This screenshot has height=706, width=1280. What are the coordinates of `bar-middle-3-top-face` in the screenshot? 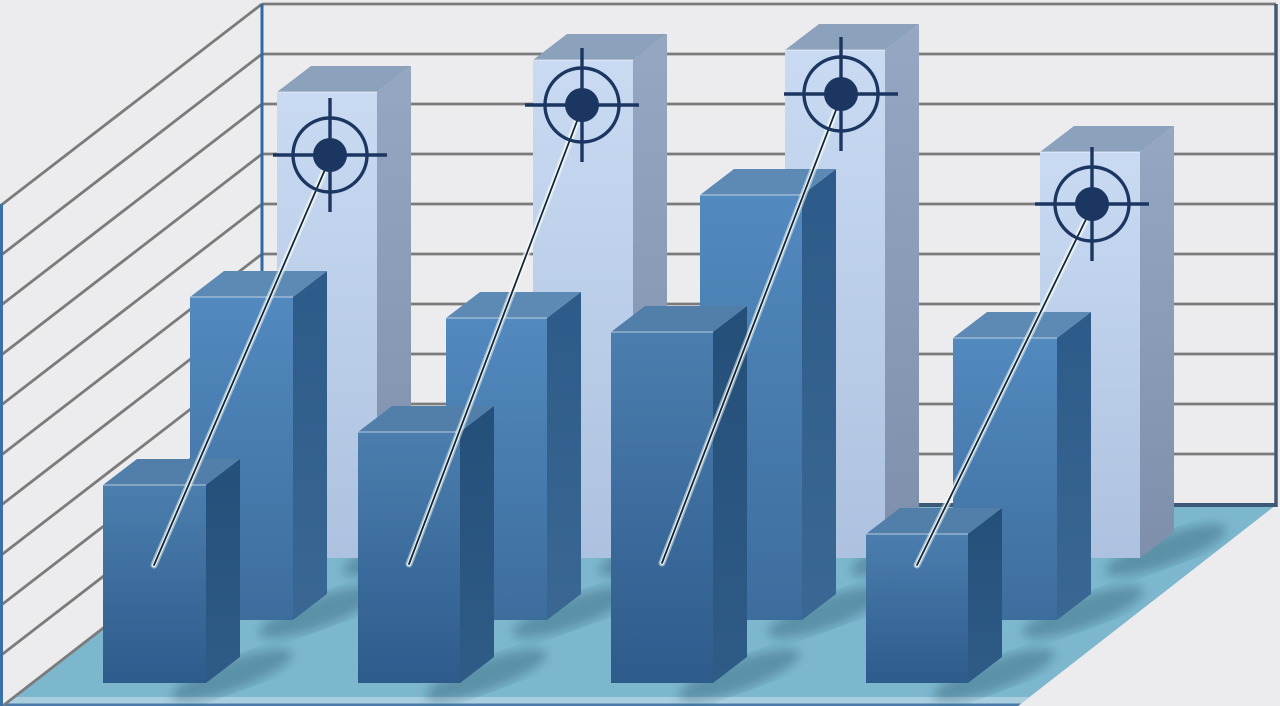 It's located at (768, 182).